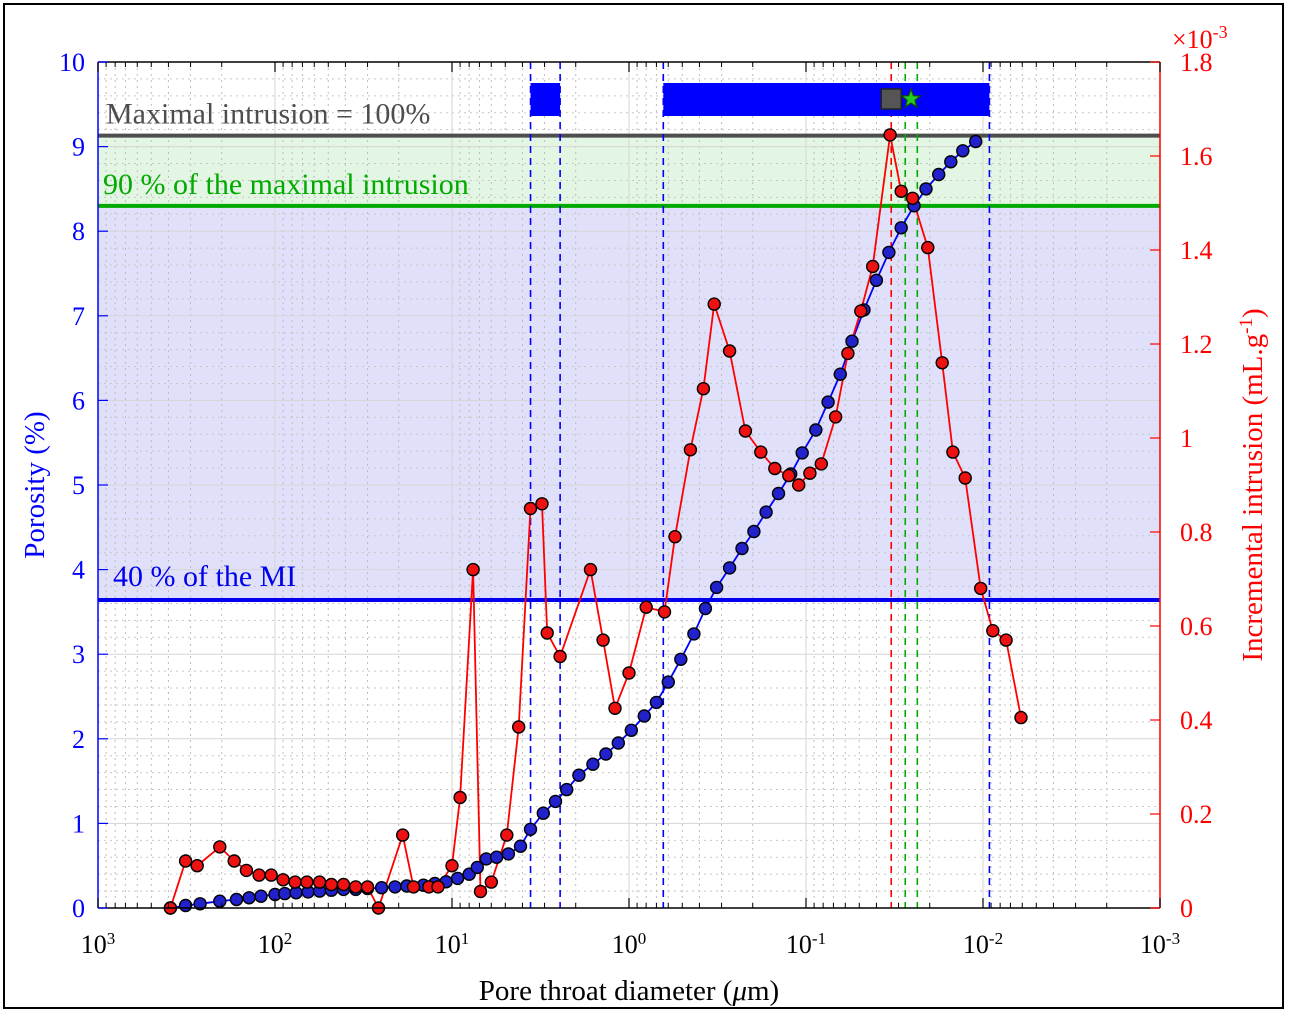 Image resolution: width=1289 pixels, height=1014 pixels. I want to click on y-right-tick-label: 1.6, so click(1196, 156).